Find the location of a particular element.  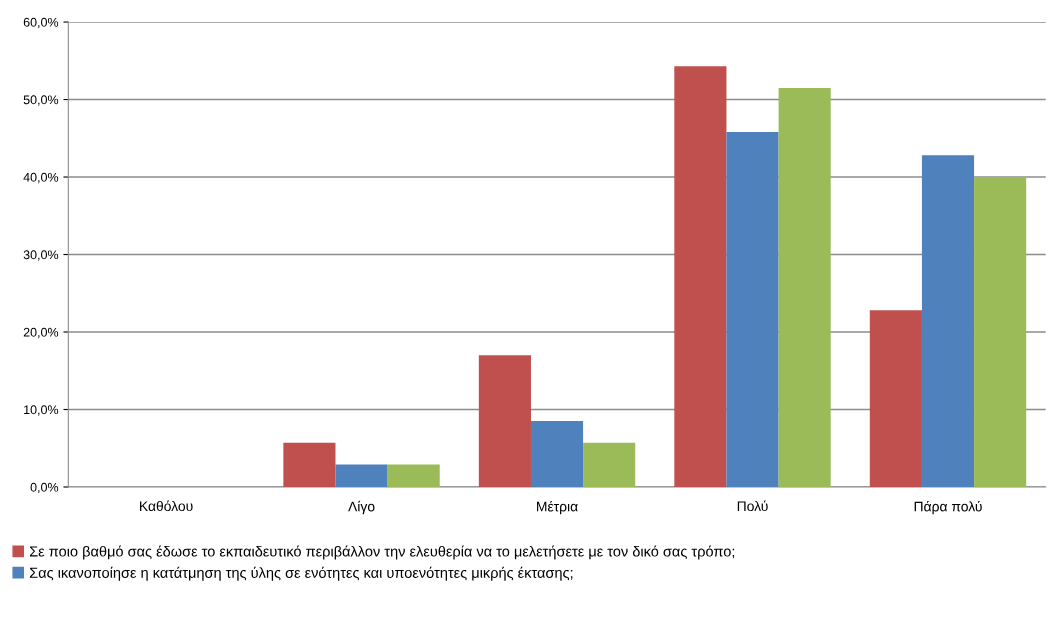

x-tick-label: Πάρα πολύ is located at coordinates (948, 507).